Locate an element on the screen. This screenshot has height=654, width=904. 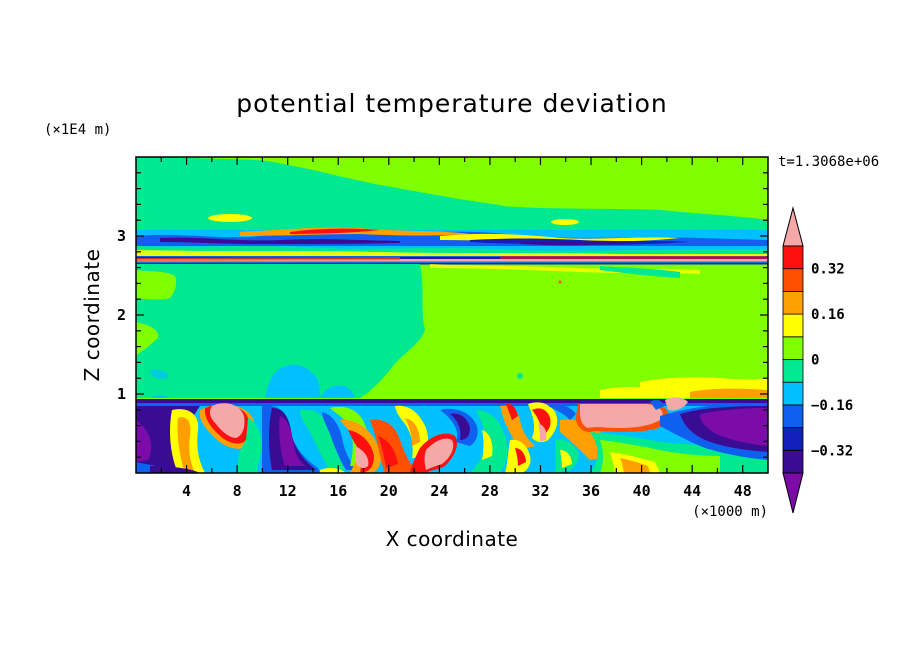
time-label: t=1.3068e+06 is located at coordinates (828, 162).